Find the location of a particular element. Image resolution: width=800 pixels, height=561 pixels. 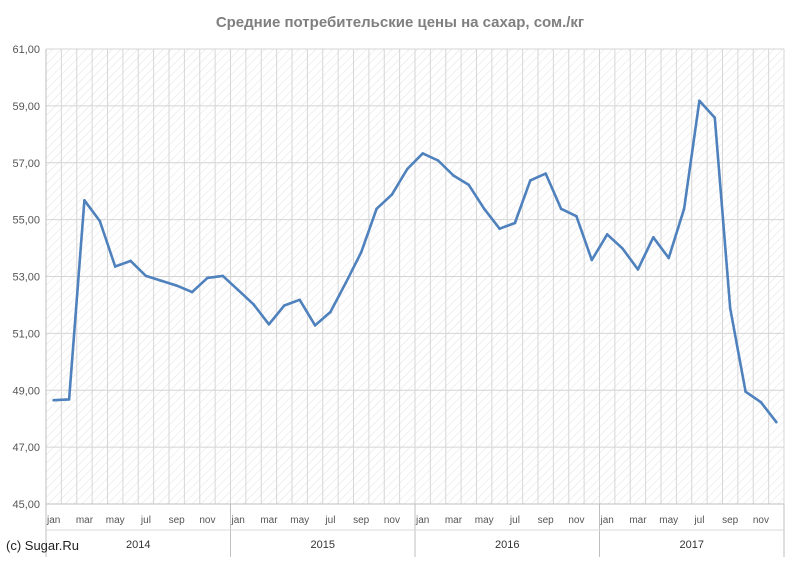

y-tick-label: 55,00 is located at coordinates (26, 221).